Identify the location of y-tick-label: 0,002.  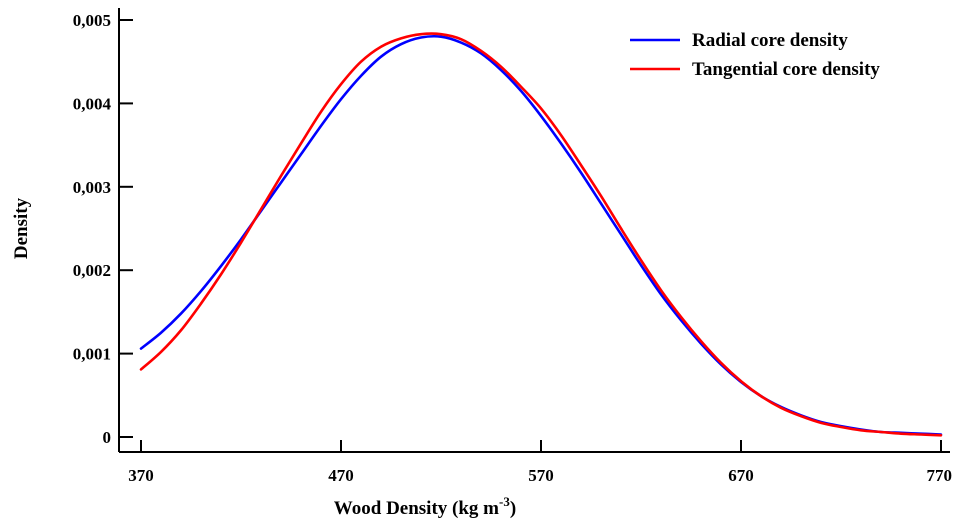
(92, 270).